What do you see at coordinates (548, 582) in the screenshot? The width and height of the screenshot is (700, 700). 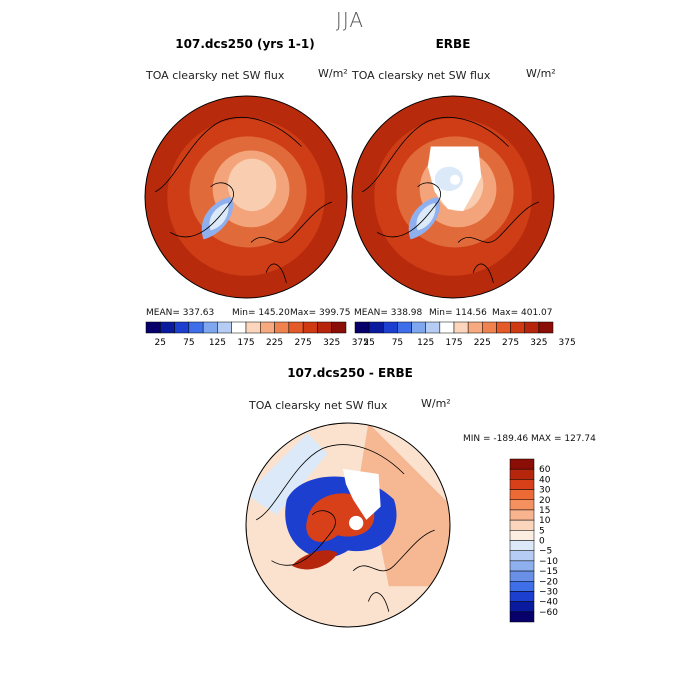 I see `colorbar-tick-label: −20` at bounding box center [548, 582].